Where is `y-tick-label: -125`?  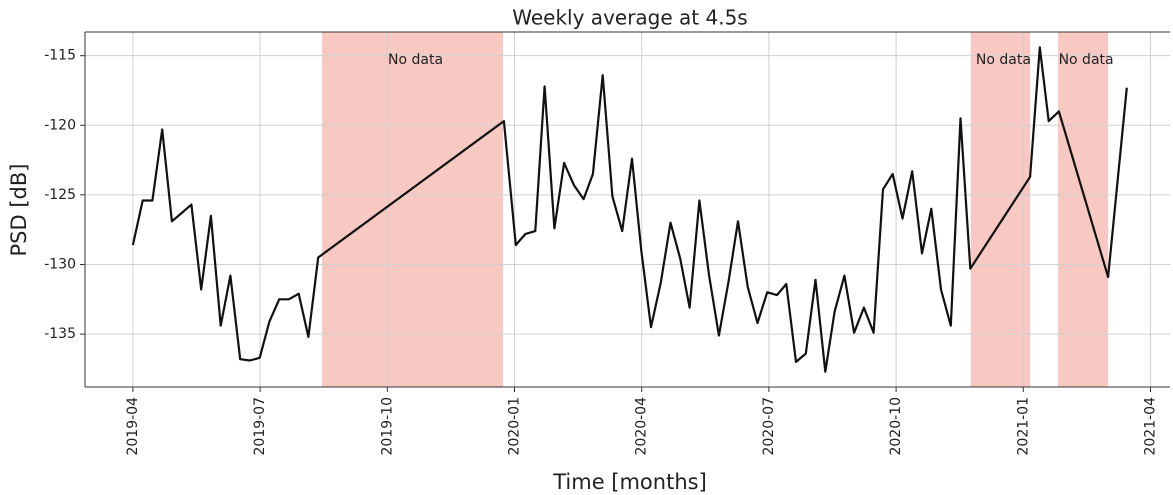 y-tick-label: -125 is located at coordinates (60, 195).